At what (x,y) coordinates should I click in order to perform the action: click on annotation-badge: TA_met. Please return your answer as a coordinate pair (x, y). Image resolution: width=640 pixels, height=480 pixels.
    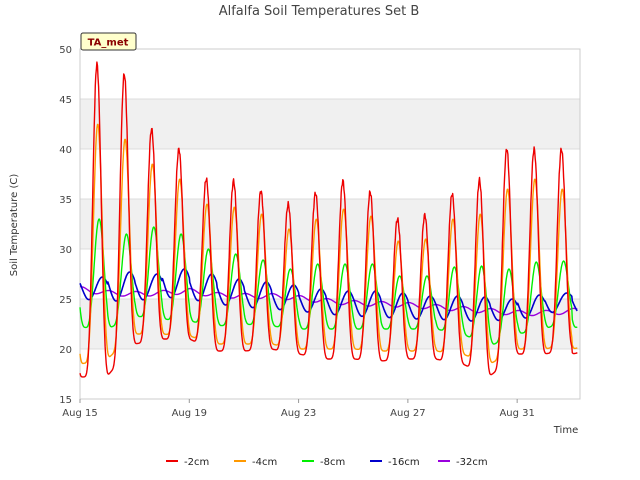
    Looking at the image, I should click on (108, 41).